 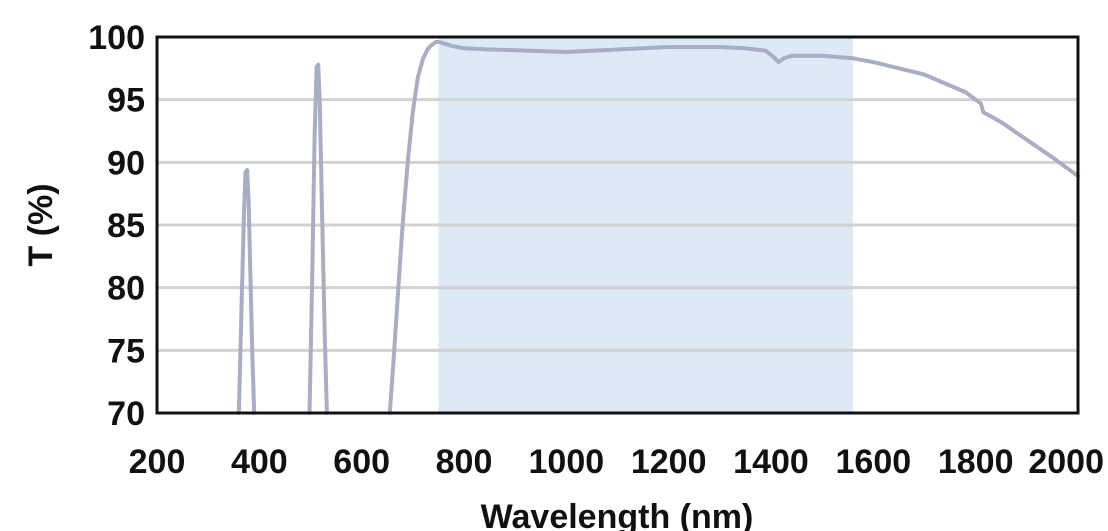 I want to click on y-tick-label: 70, so click(x=126, y=414).